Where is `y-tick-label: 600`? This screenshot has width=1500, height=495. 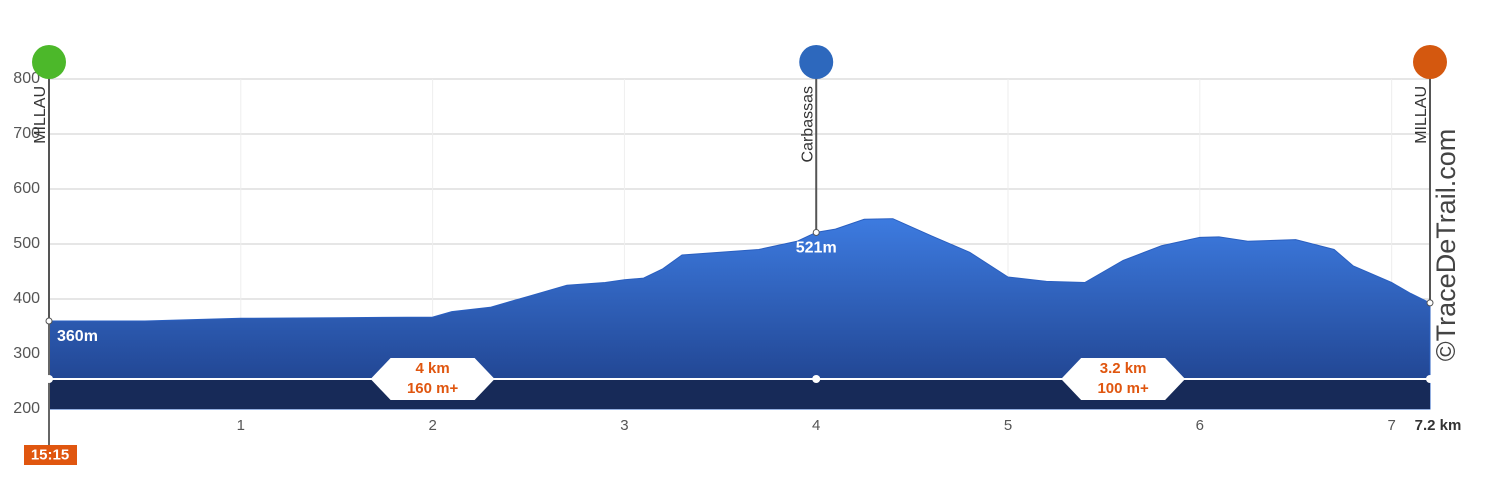
y-tick-label: 600 is located at coordinates (26, 188).